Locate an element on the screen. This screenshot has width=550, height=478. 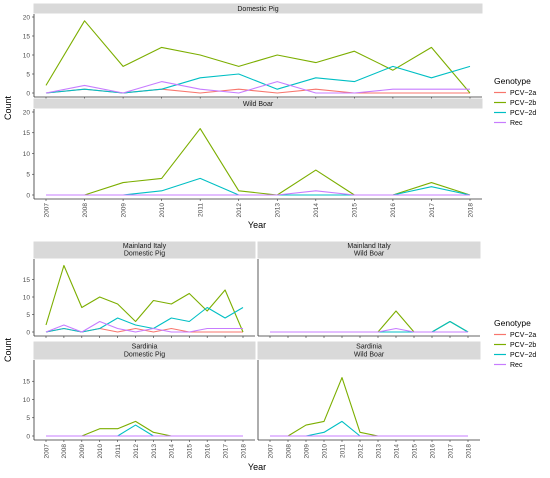
facet-strip-label: Mainland Italy is located at coordinates (145, 246).